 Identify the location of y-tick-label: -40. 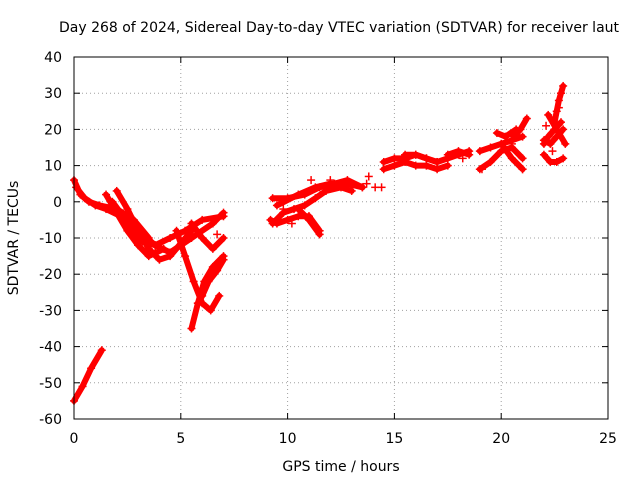
(50, 348).